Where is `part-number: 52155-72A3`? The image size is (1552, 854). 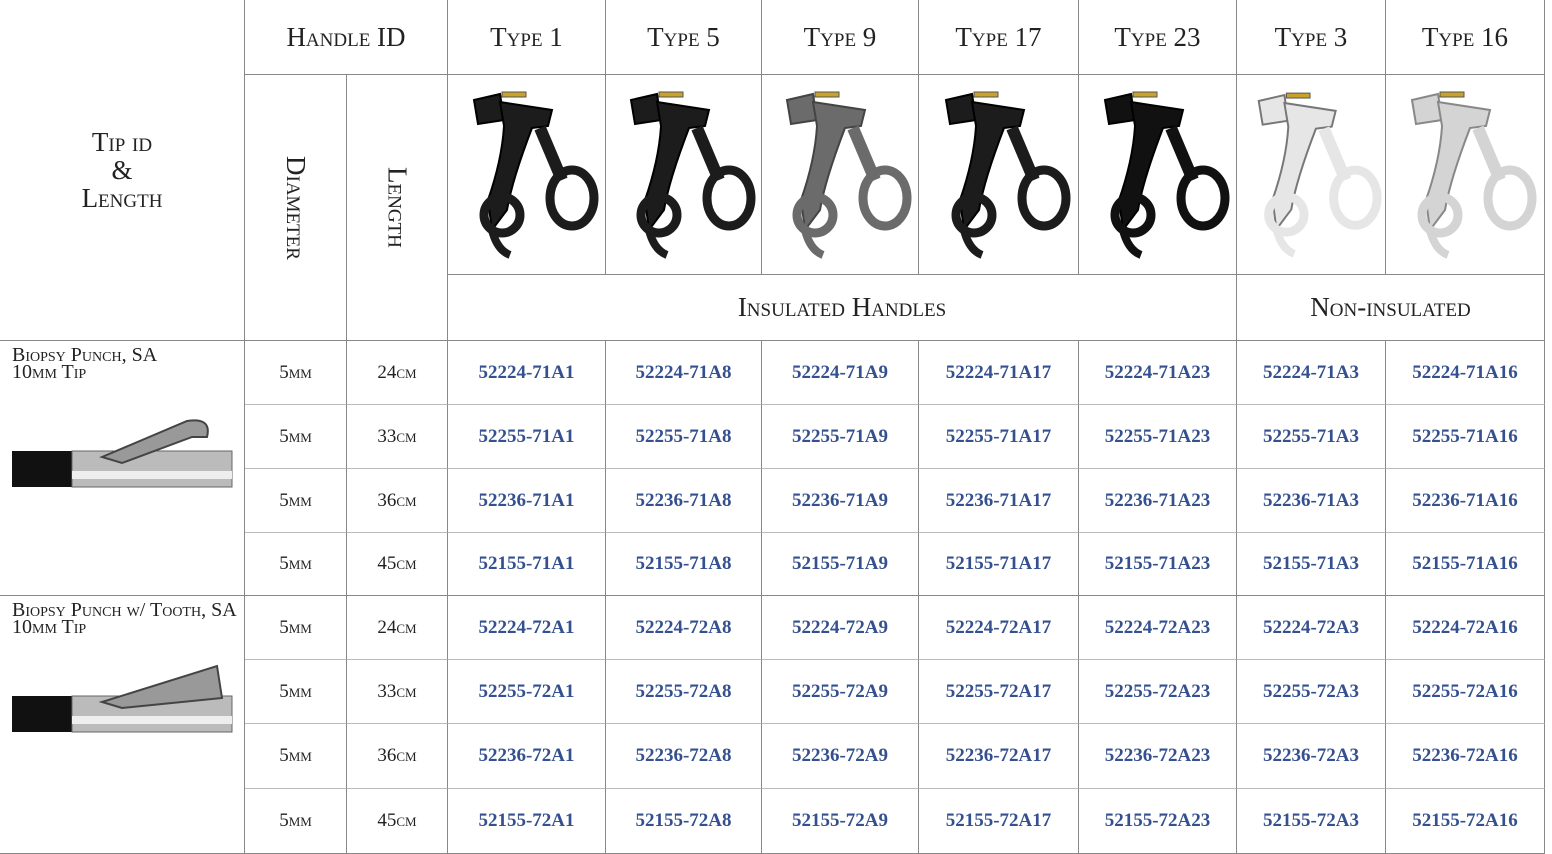
part-number: 52155-72A3 is located at coordinates (1311, 821).